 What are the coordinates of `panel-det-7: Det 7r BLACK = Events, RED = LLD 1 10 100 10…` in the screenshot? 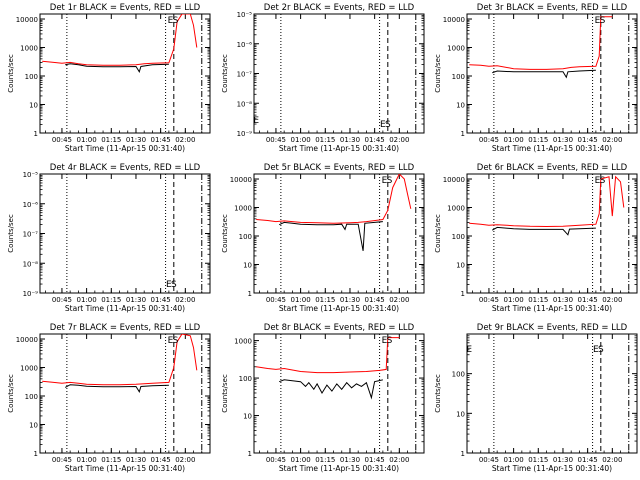 It's located at (109, 398).